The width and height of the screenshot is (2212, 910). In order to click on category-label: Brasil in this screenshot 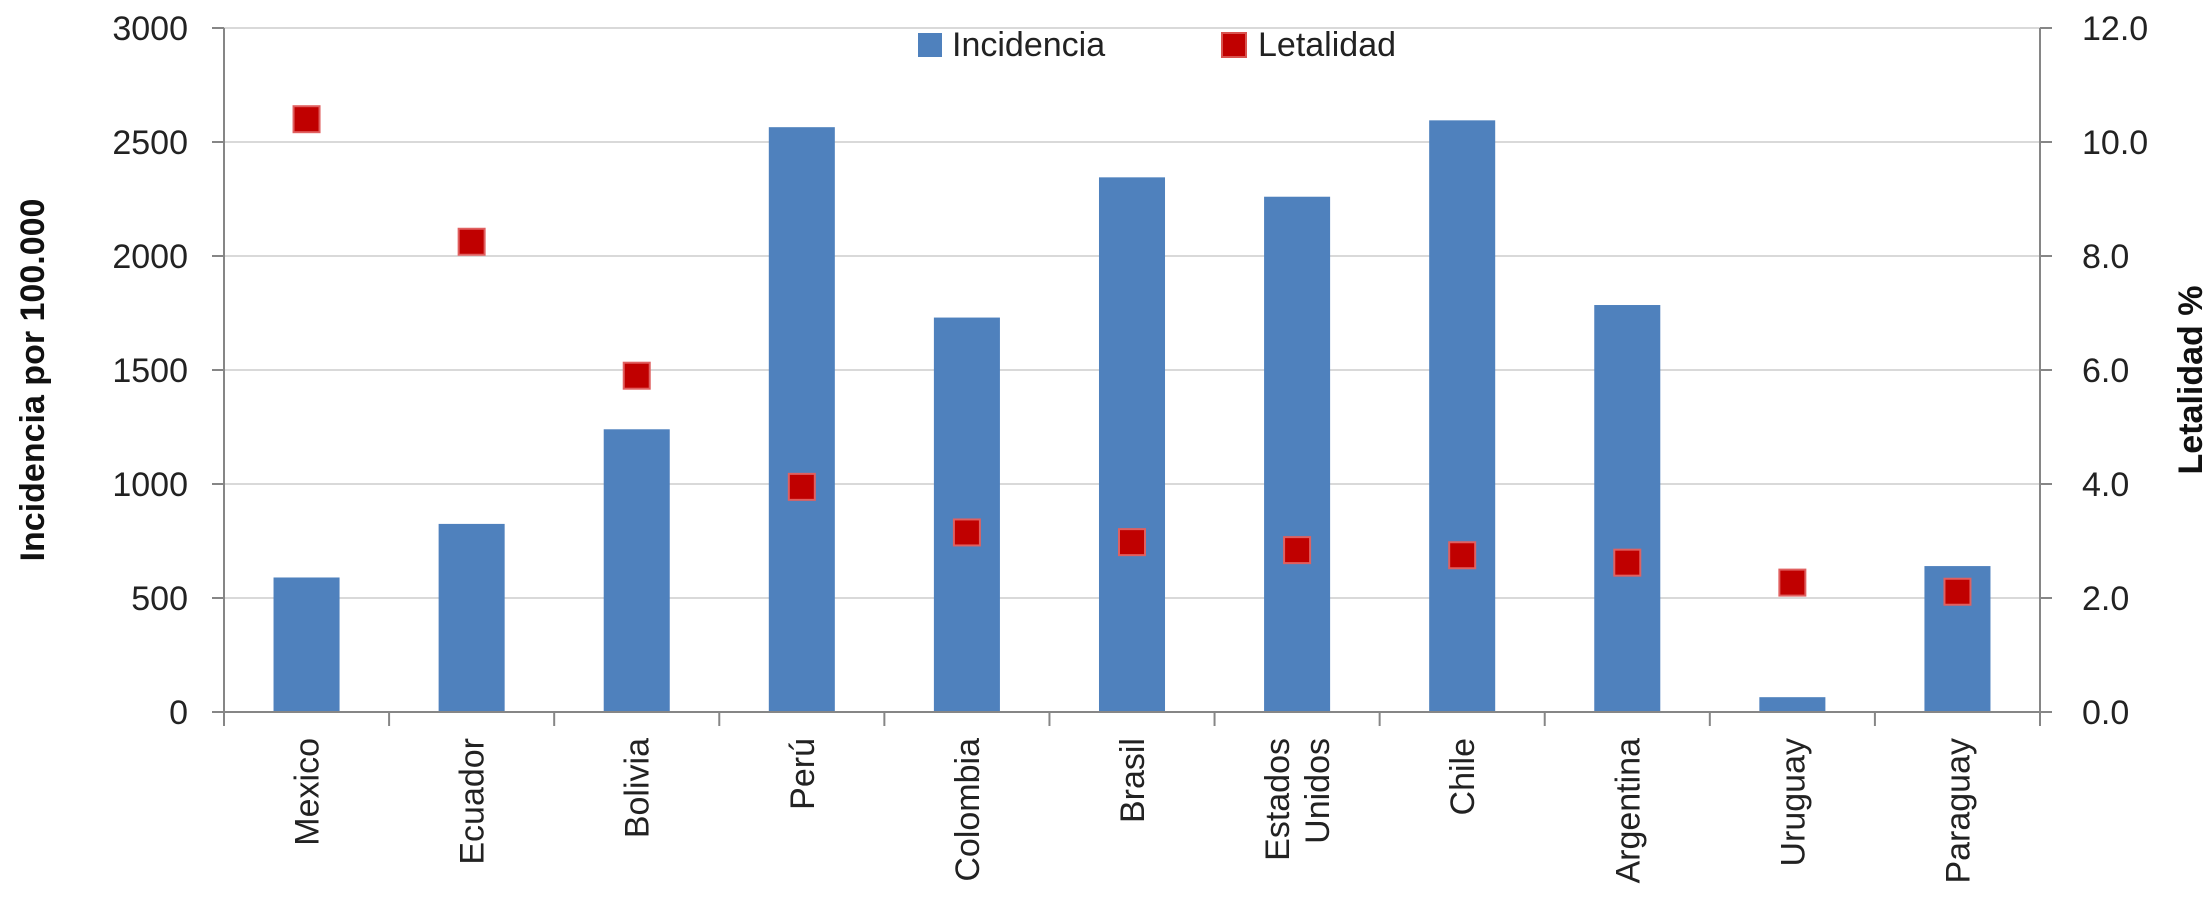, I will do `click(1133, 780)`.